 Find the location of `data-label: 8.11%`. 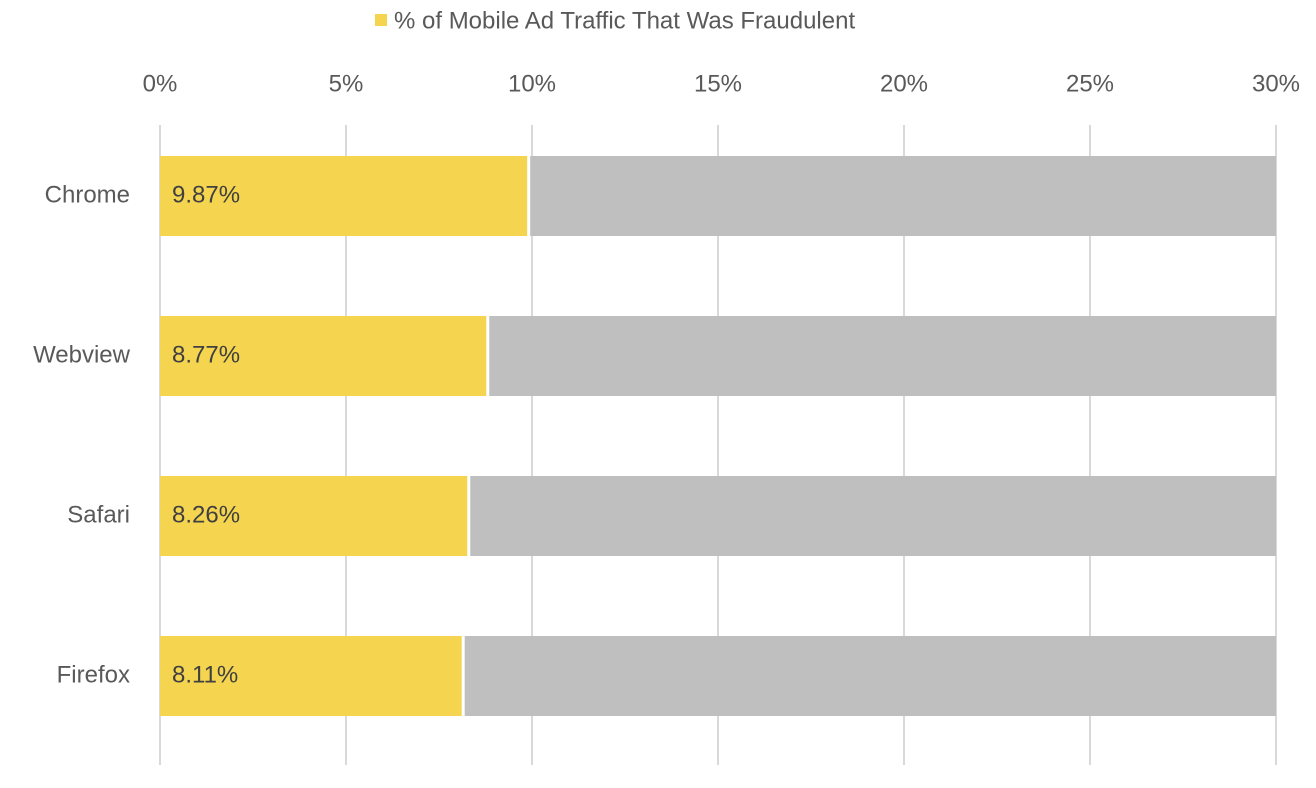

data-label: 8.11% is located at coordinates (205, 674).